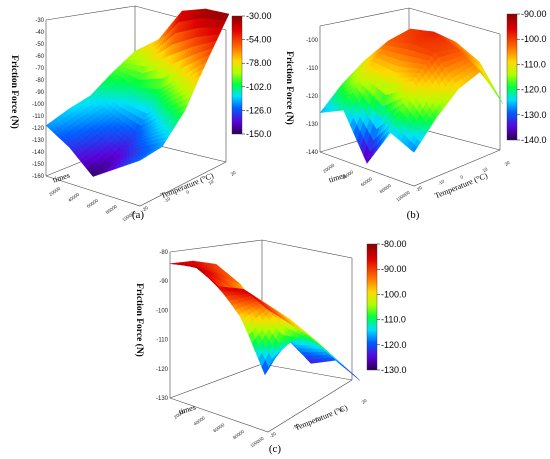 The image size is (550, 459). I want to click on panel-c-axes-box, so click(261, 336).